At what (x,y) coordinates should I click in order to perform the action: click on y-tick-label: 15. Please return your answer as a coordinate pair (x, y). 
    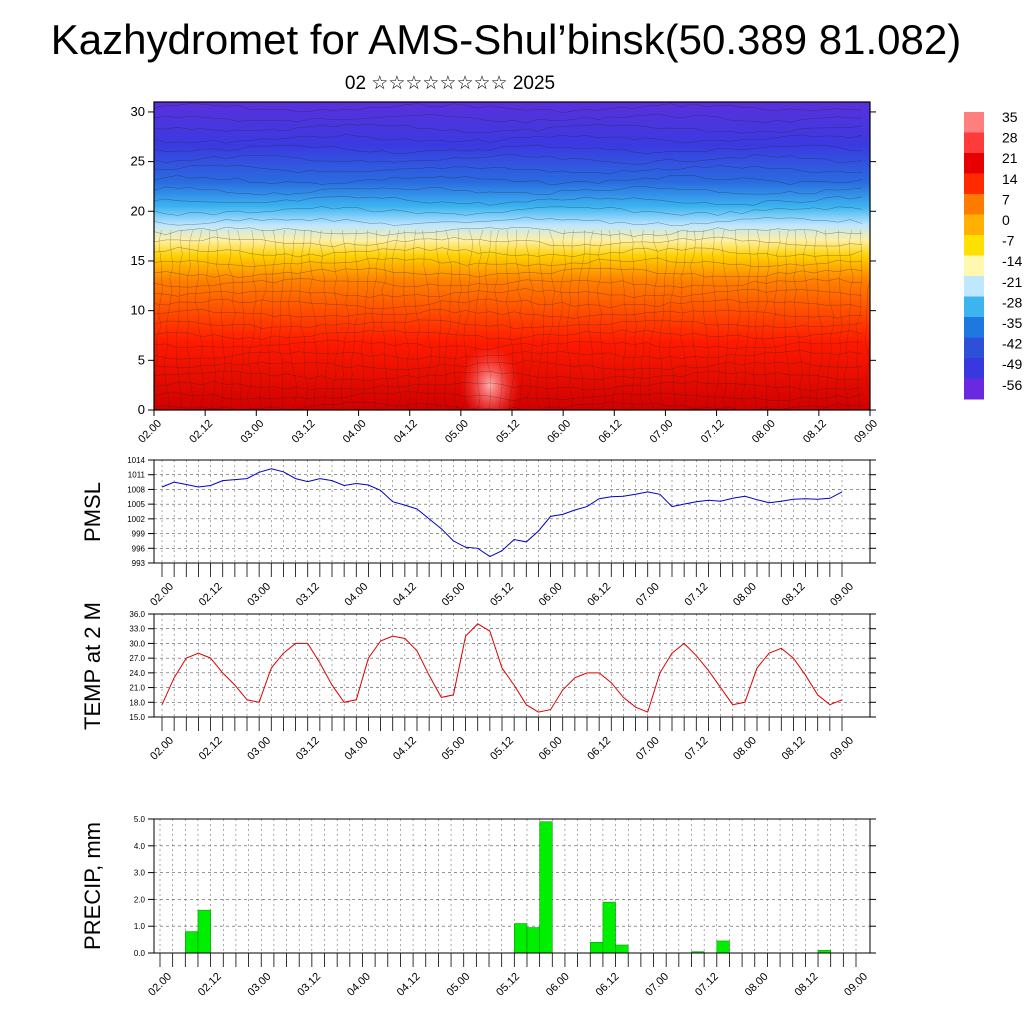
    Looking at the image, I should click on (138, 260).